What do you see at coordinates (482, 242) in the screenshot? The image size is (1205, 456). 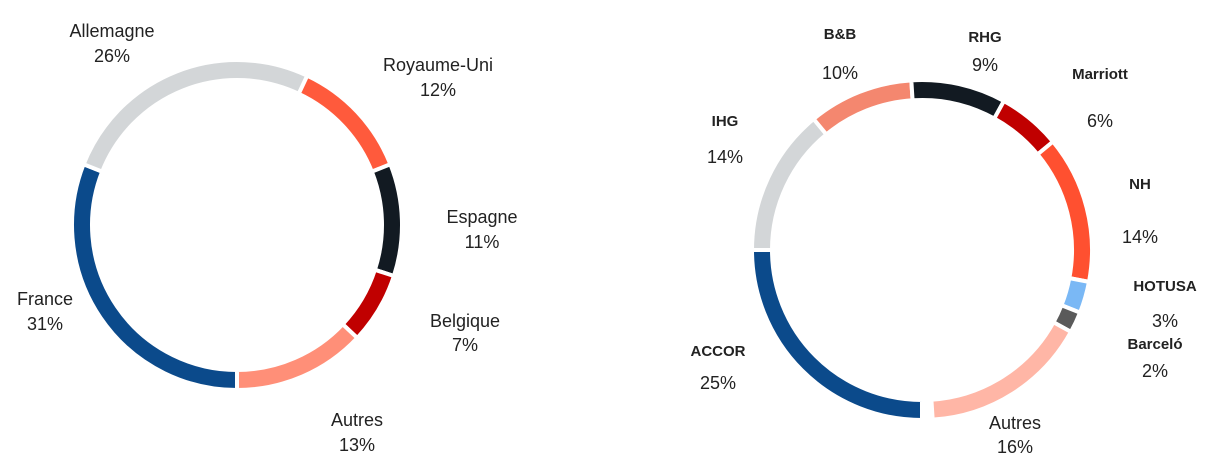 I see `value-label: 11%` at bounding box center [482, 242].